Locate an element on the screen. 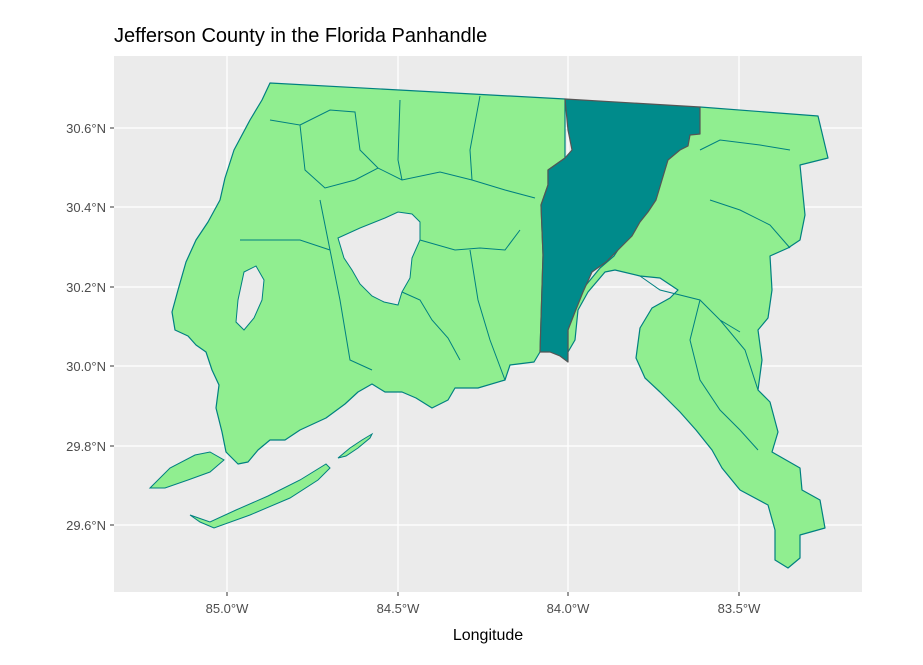 The height and width of the screenshot is (665, 923). y-tick-label: 29.6°N is located at coordinates (86, 525).